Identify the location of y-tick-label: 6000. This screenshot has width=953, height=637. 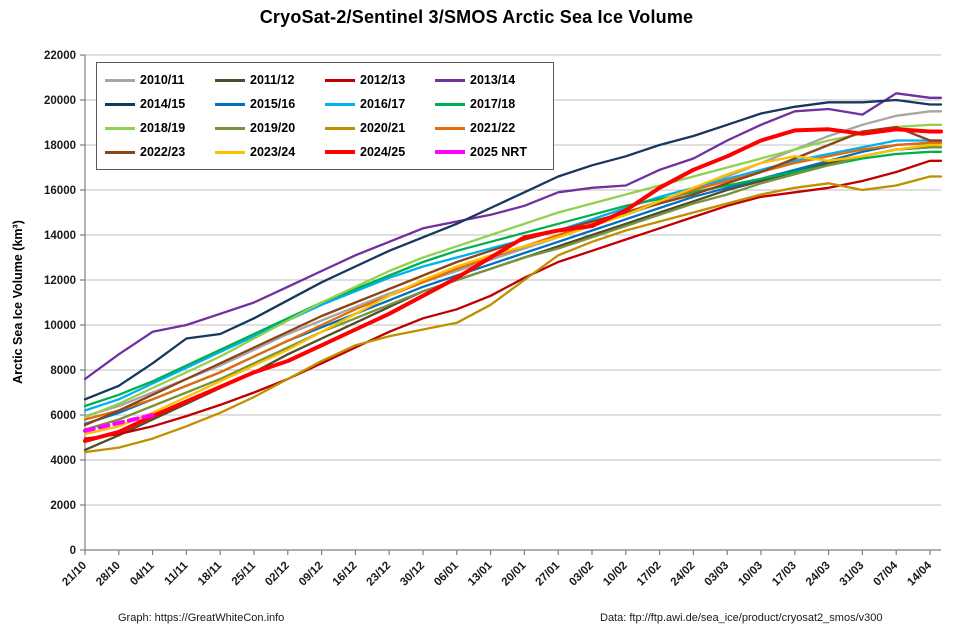
(63, 416).